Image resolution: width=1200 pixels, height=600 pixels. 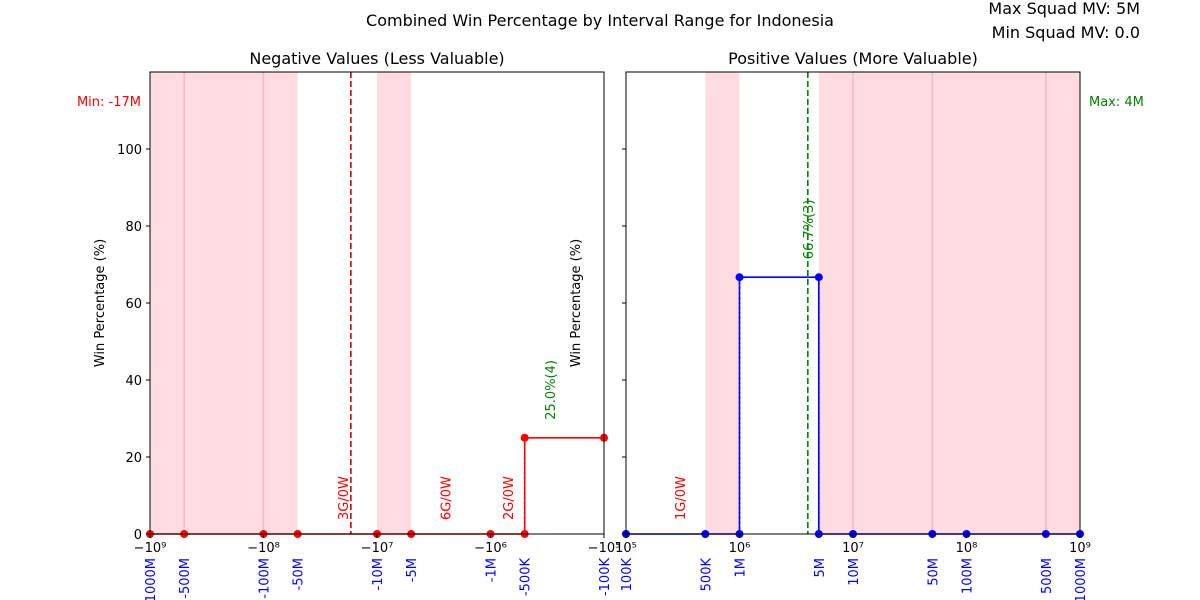 I want to click on boundary-label: 5M, so click(x=820, y=568).